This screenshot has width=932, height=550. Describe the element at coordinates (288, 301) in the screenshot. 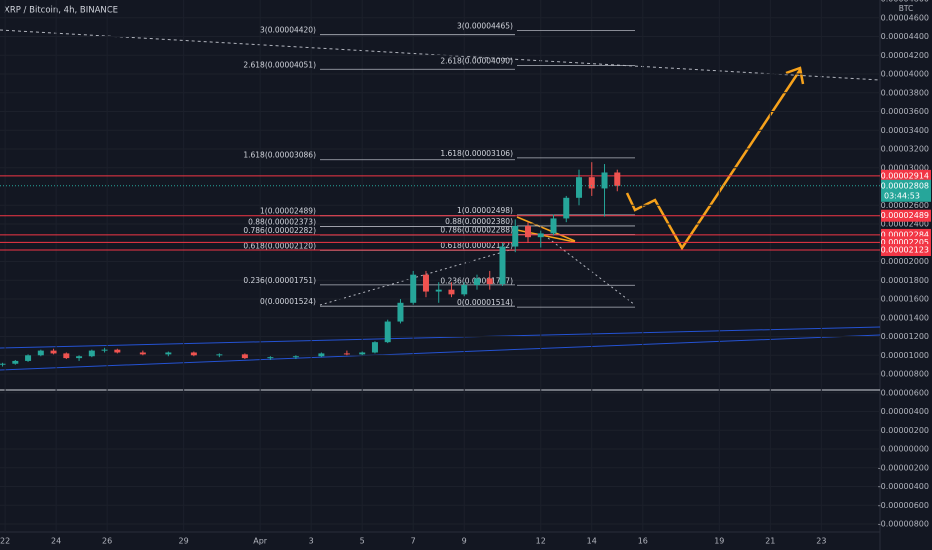

I see `fib-label: 0(0.00001524)` at that location.